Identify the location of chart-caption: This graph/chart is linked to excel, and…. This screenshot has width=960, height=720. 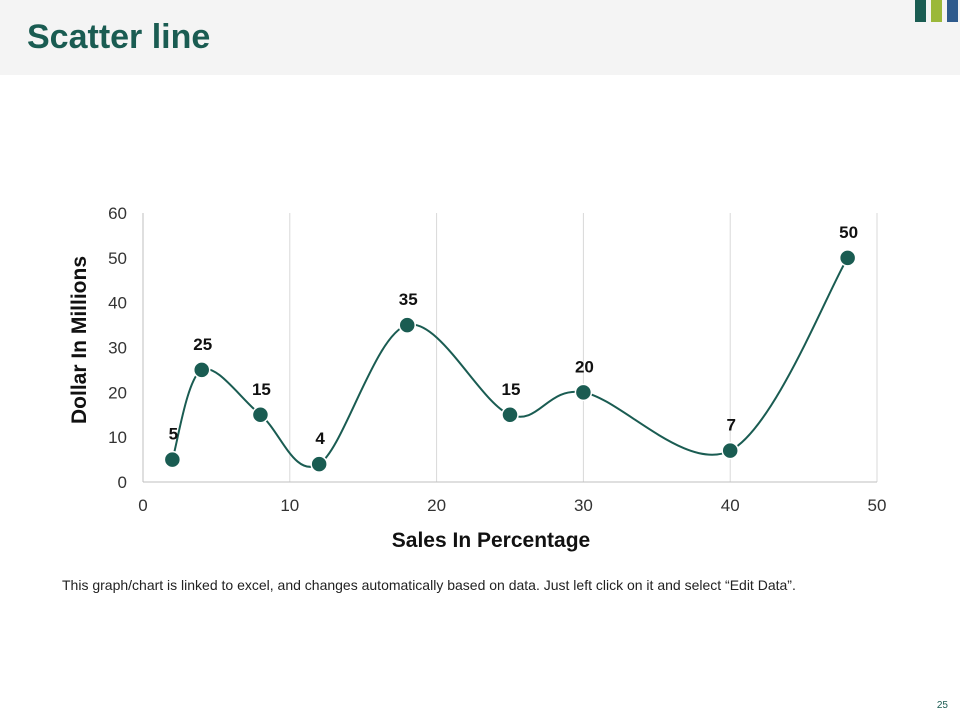
(429, 585).